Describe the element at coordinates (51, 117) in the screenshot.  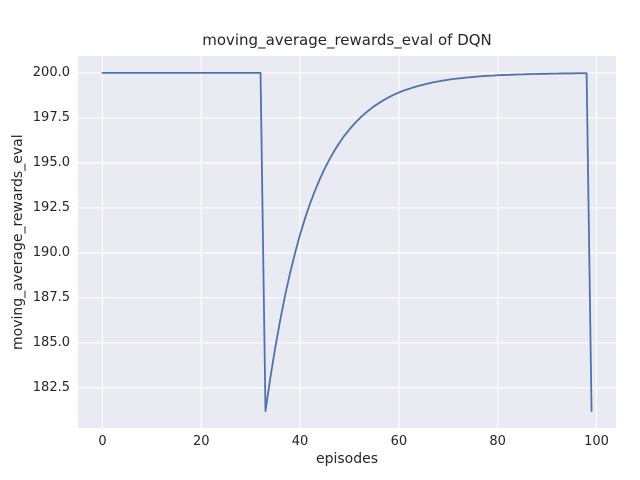
I see `y-tick-label: 197.5` at that location.